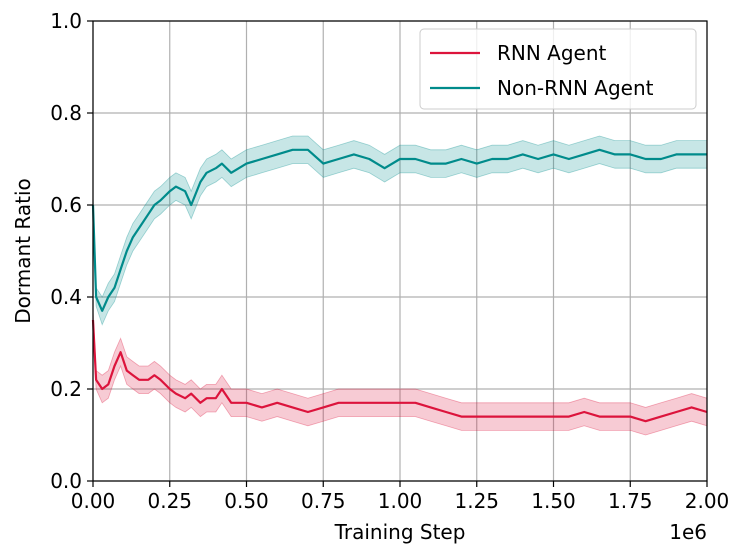 The width and height of the screenshot is (747, 558). What do you see at coordinates (630, 501) in the screenshot?
I see `x-tick-label: 1.75` at bounding box center [630, 501].